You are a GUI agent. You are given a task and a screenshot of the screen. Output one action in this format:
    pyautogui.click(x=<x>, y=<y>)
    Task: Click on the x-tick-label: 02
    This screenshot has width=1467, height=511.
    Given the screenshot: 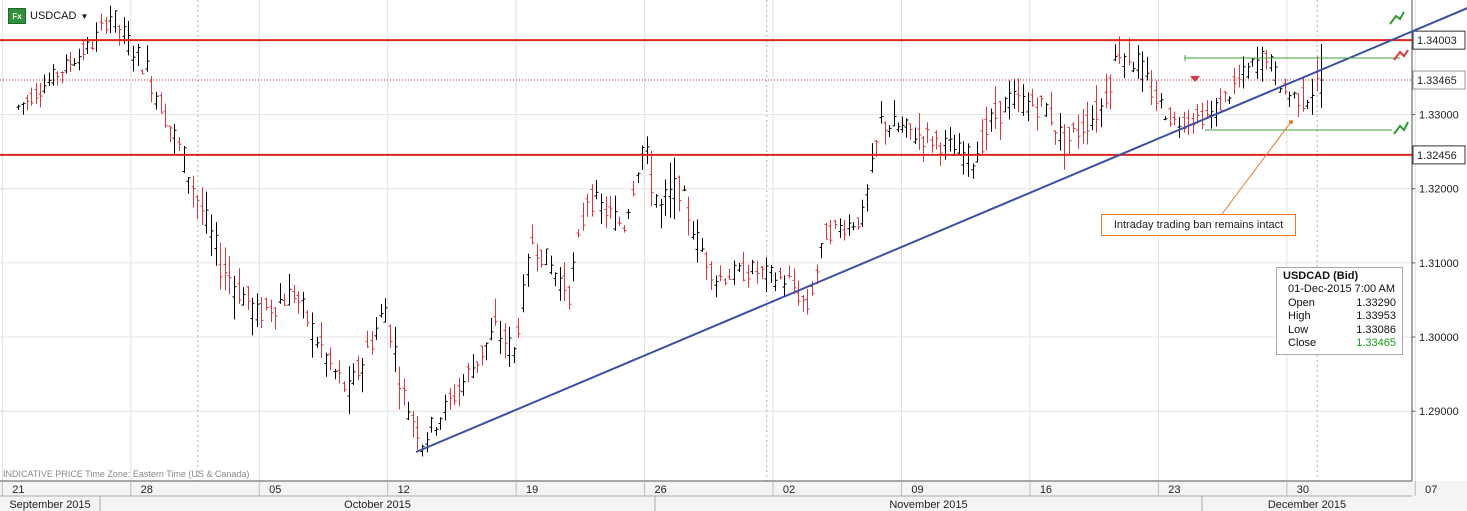 What is the action you would take?
    pyautogui.click(x=789, y=490)
    